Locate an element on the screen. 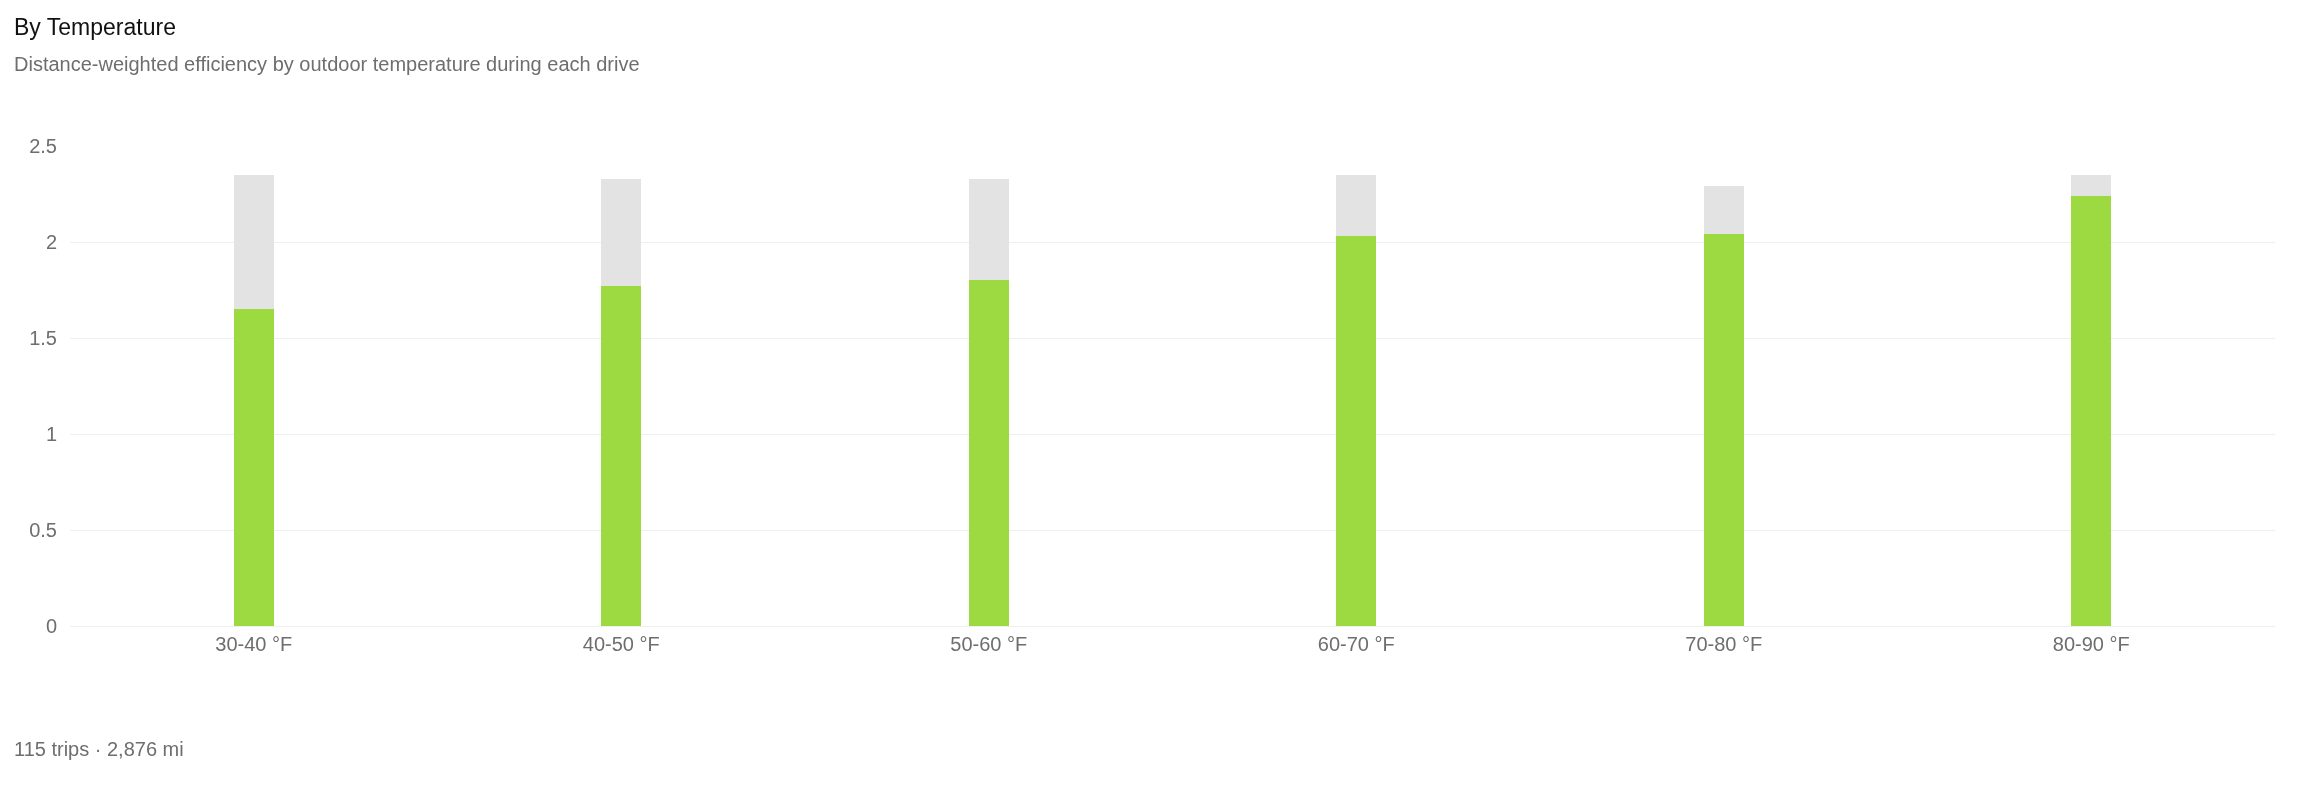 Image resolution: width=2310 pixels, height=786 pixels. y-tick-label: 1.5 is located at coordinates (43, 338).